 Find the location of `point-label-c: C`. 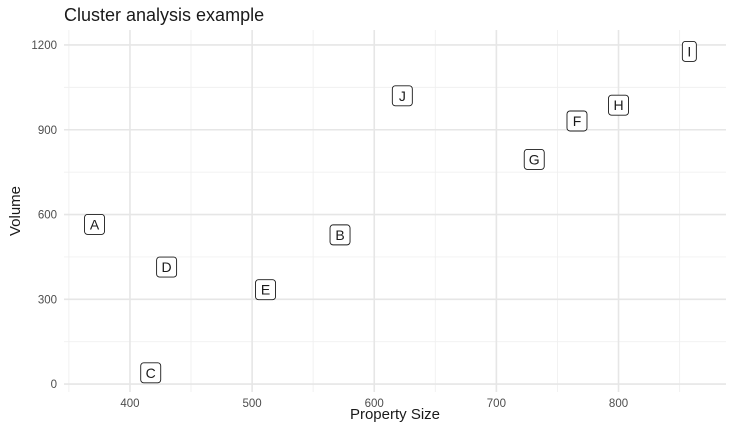

point-label-c: C is located at coordinates (151, 373).